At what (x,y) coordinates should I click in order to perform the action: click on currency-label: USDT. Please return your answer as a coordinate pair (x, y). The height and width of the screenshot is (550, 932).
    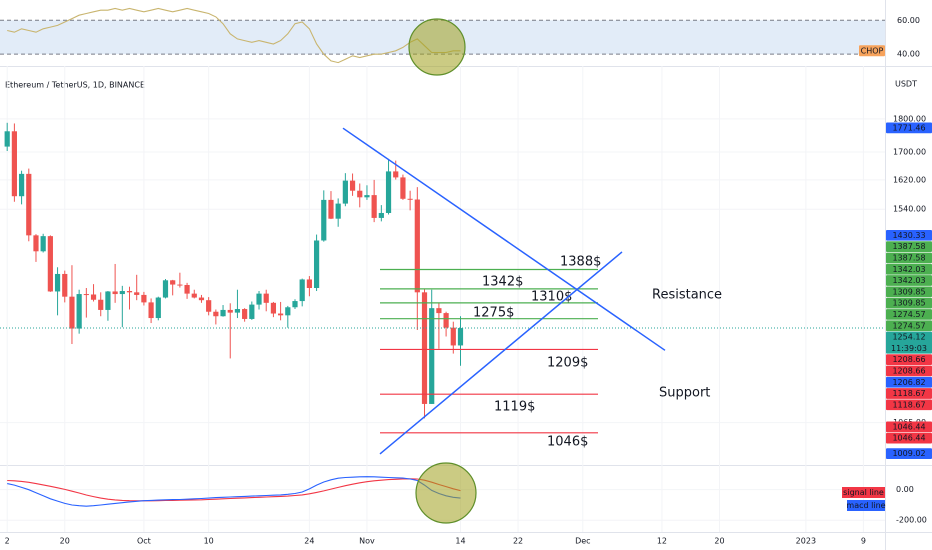
    Looking at the image, I should click on (906, 84).